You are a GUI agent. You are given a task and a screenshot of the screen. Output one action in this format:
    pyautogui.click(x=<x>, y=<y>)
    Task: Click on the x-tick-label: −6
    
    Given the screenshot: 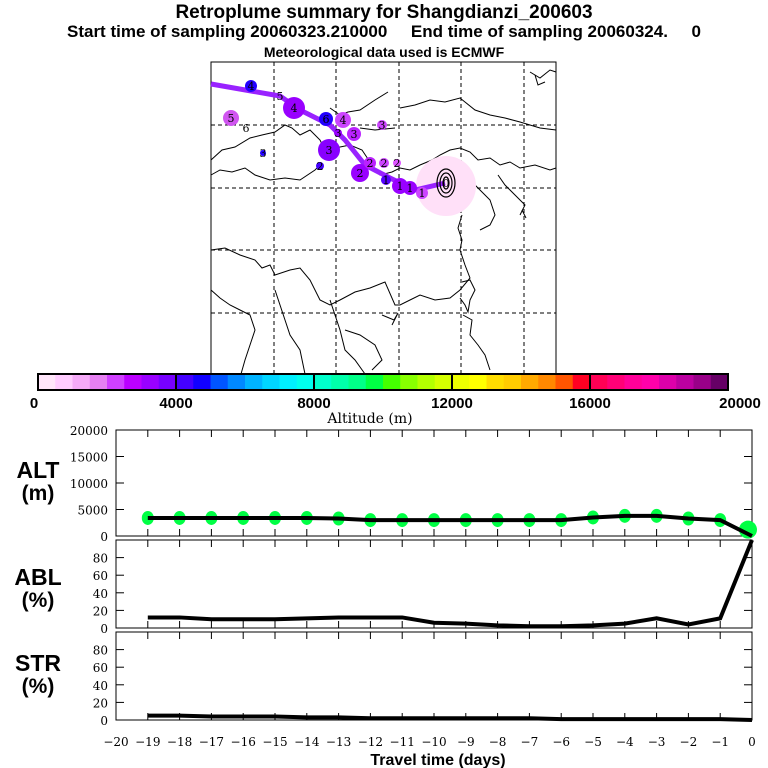 What is the action you would take?
    pyautogui.click(x=561, y=742)
    